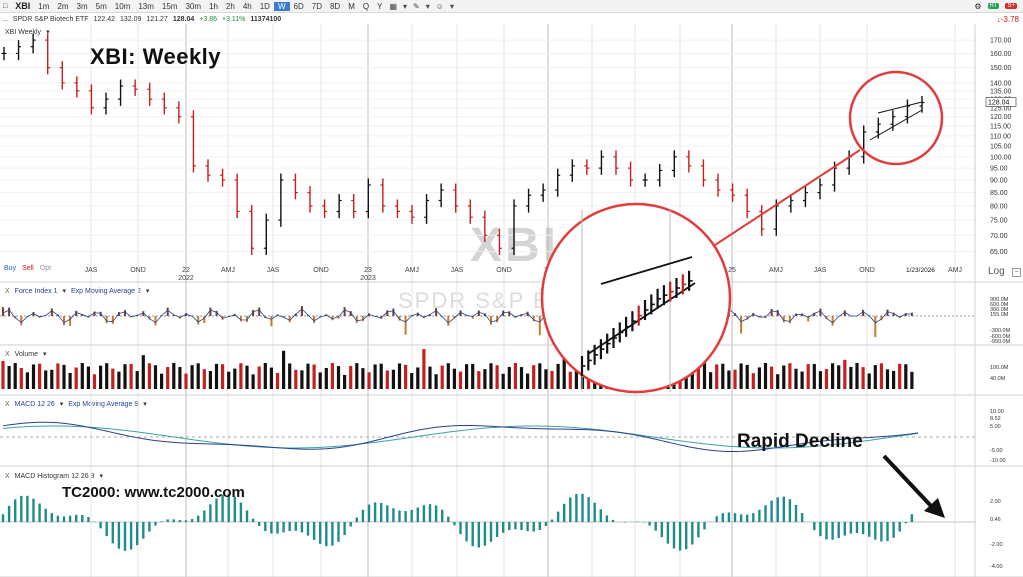 This screenshot has height=577, width=1023. What do you see at coordinates (34, 404) in the screenshot?
I see `macd-label: MACD 12 26` at bounding box center [34, 404].